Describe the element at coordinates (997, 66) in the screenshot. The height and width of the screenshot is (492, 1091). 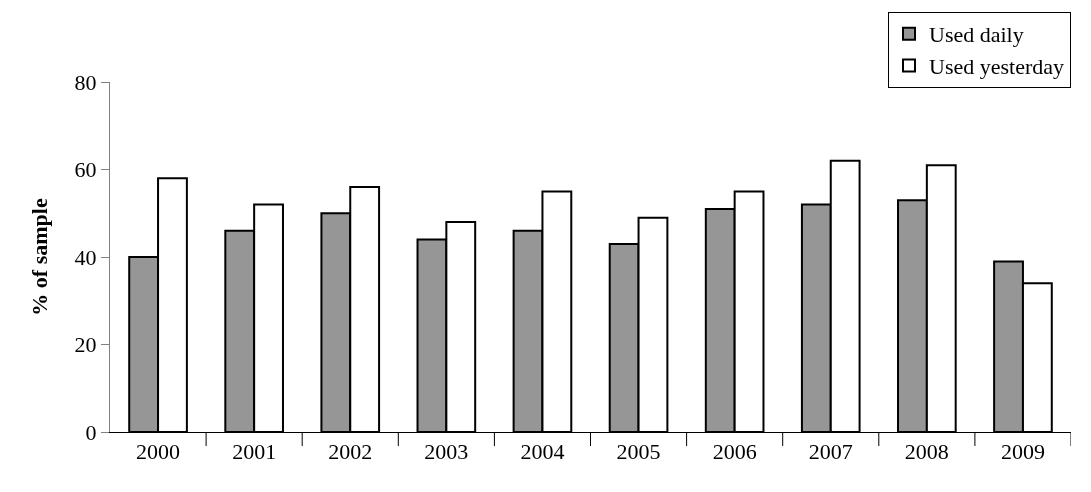
I see `legend-label: Used yesterday` at that location.